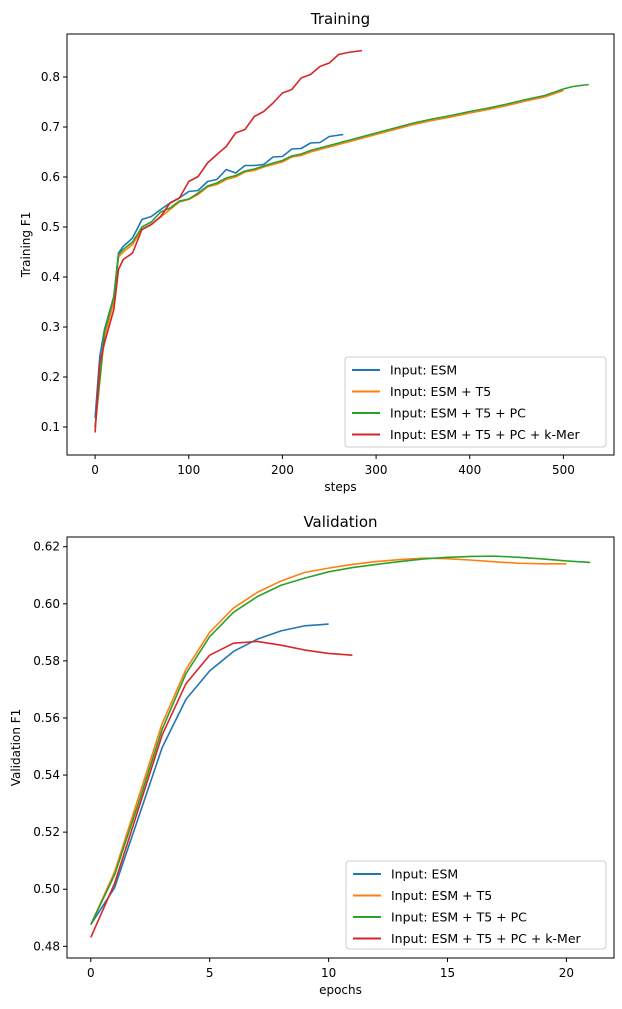 This screenshot has height=1009, width=622. I want to click on x-axis-label: epochs, so click(340, 990).